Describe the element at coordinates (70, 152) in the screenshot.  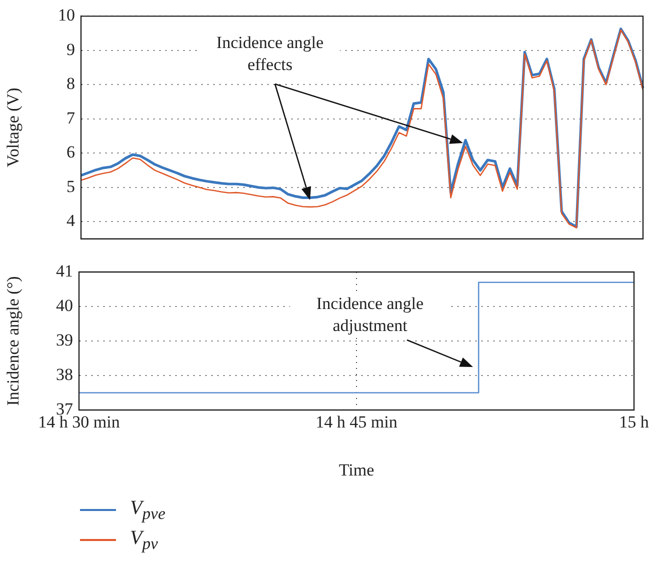
I see `y-tick-label: 6` at that location.